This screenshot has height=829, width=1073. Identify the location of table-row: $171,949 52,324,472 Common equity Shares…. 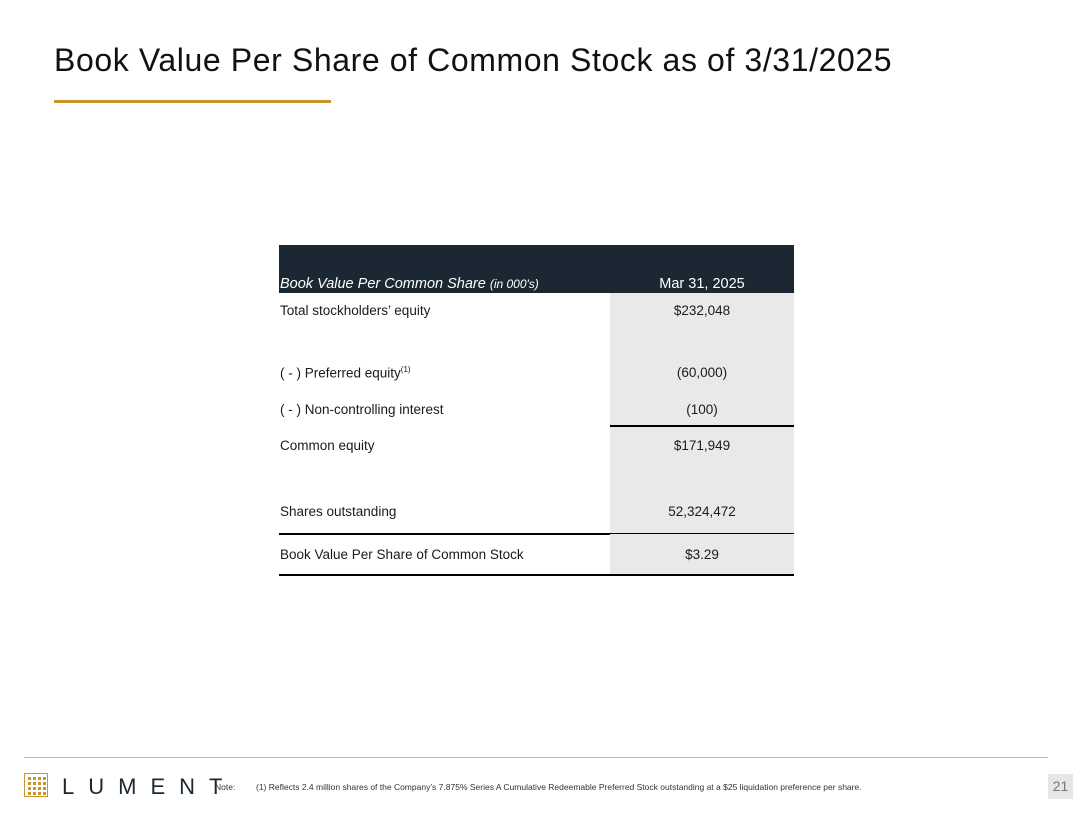
(536, 480).